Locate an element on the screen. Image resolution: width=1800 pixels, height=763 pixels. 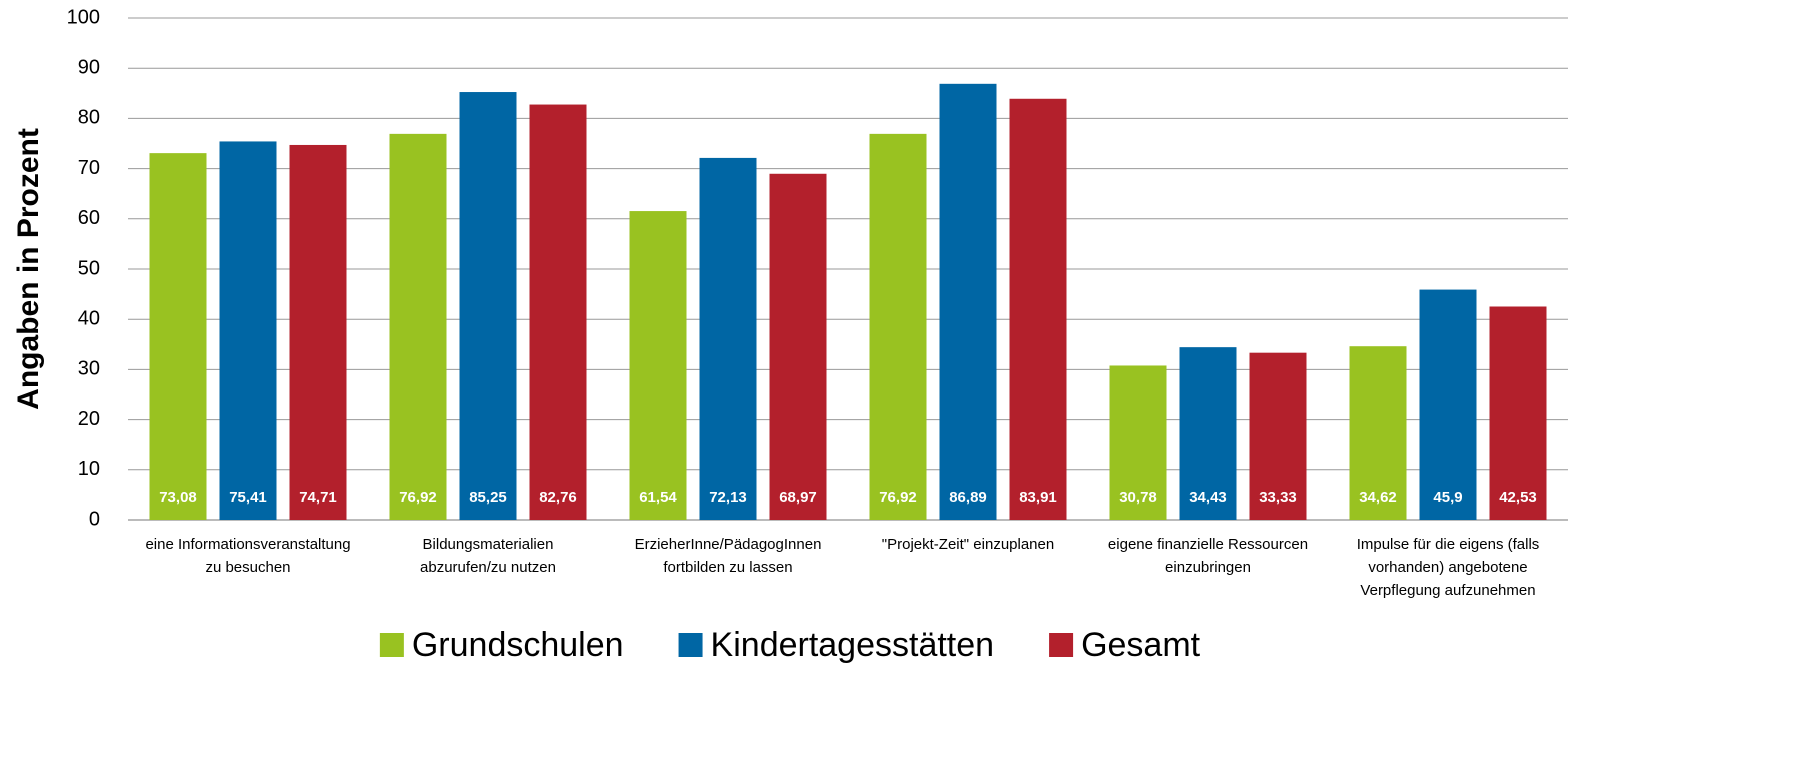
legend-label: Gesamt is located at coordinates (1141, 645).